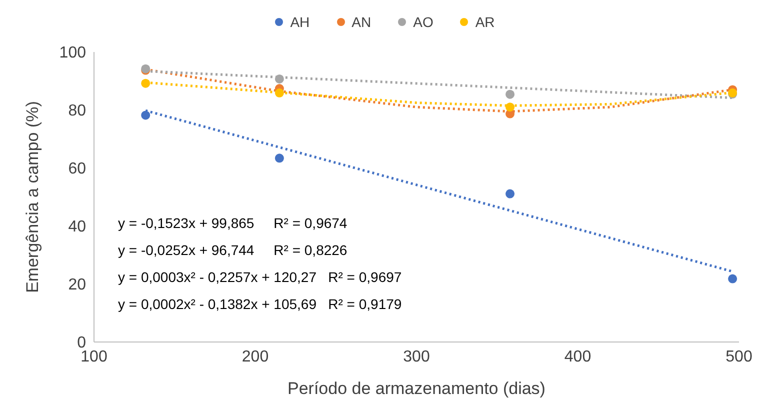 This screenshot has height=418, width=769. What do you see at coordinates (416, 357) in the screenshot?
I see `x-tick-label: 300` at bounding box center [416, 357].